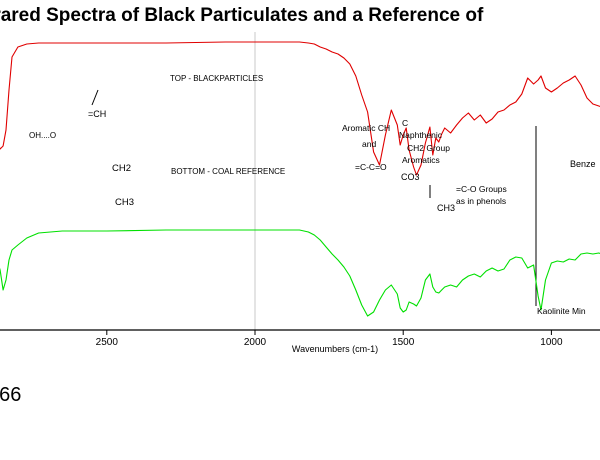 This screenshot has width=600, height=460. Describe the element at coordinates (583, 164) in the screenshot. I see `annotation-label: Benze` at that location.